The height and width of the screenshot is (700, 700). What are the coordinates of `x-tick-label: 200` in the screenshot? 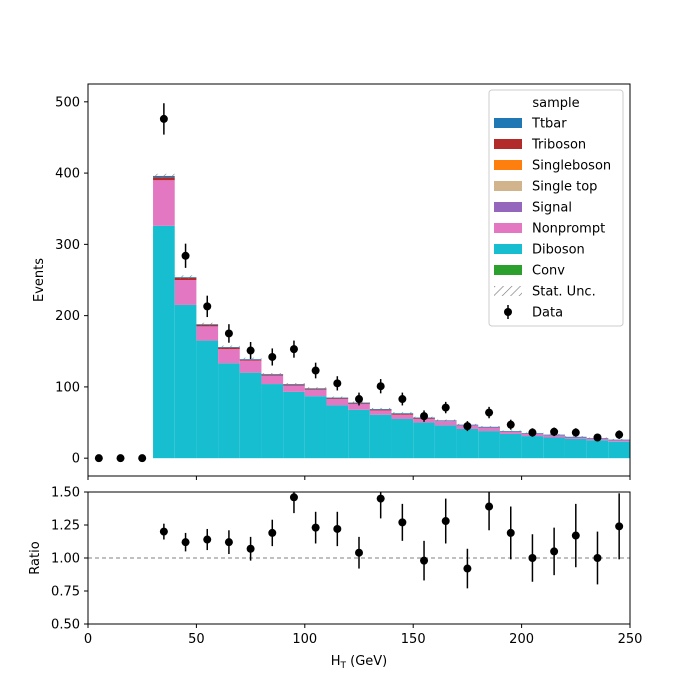 It's located at (521, 639).